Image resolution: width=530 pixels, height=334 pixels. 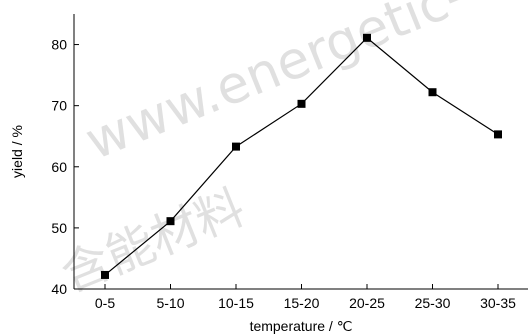 I want to click on y-axis-title: yield / %, so click(x=17, y=151).